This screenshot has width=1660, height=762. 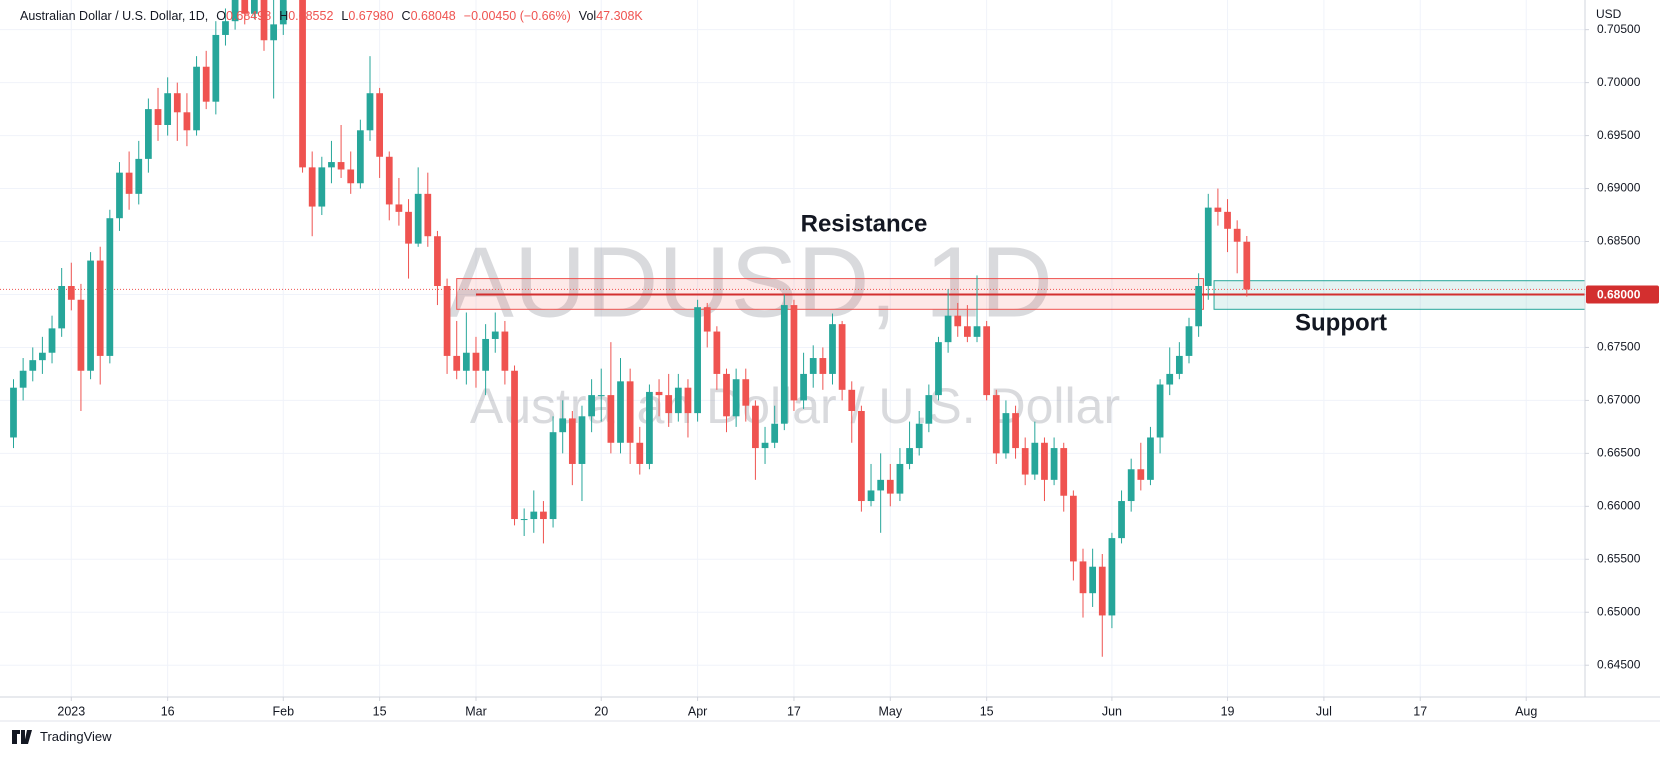 I want to click on x-tick-label: 16, so click(x=168, y=711).